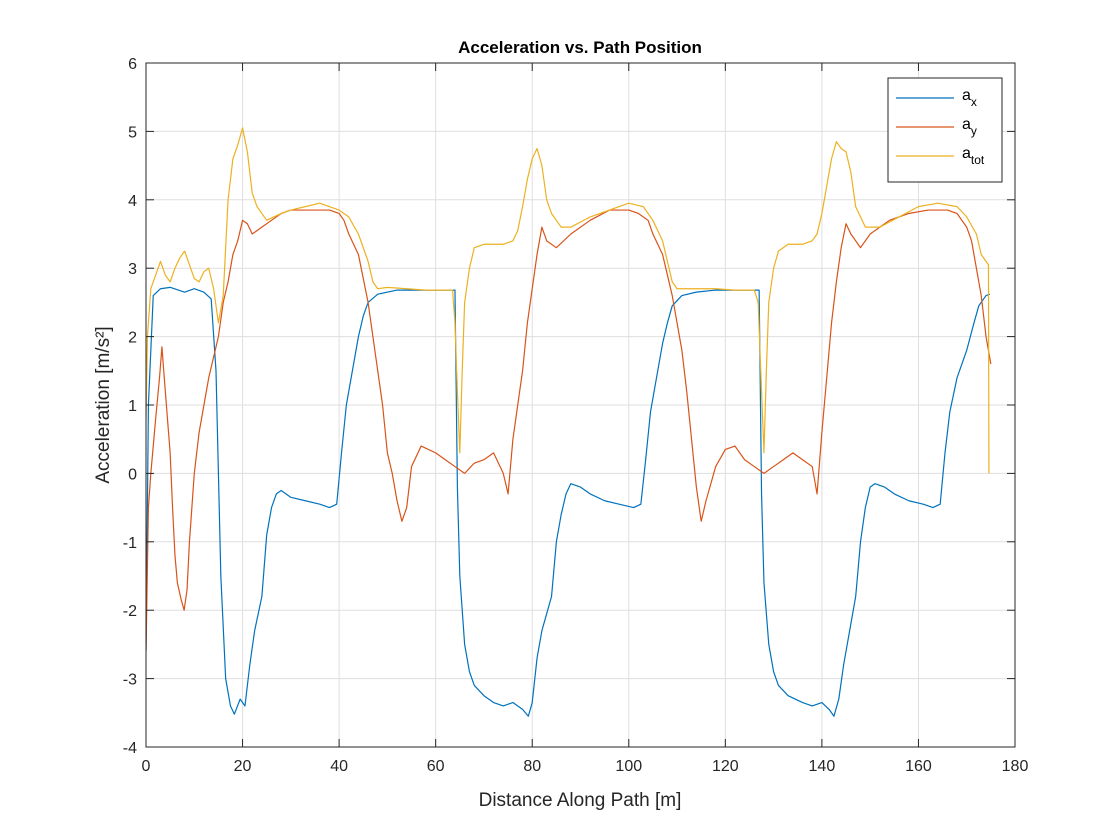  I want to click on y-tick-labels: -4 -3 -2 -1 0 1 2 3 4 5 6, so click(130, 406).